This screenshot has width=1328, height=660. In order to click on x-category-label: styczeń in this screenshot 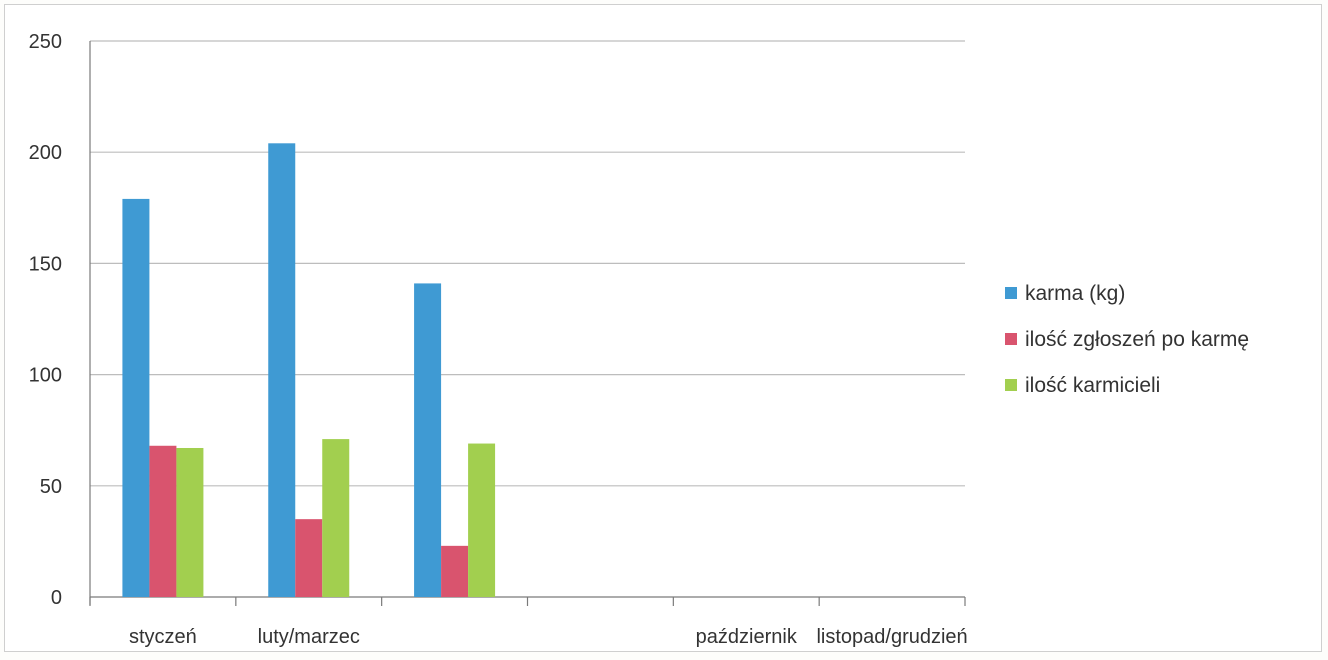, I will do `click(163, 637)`.